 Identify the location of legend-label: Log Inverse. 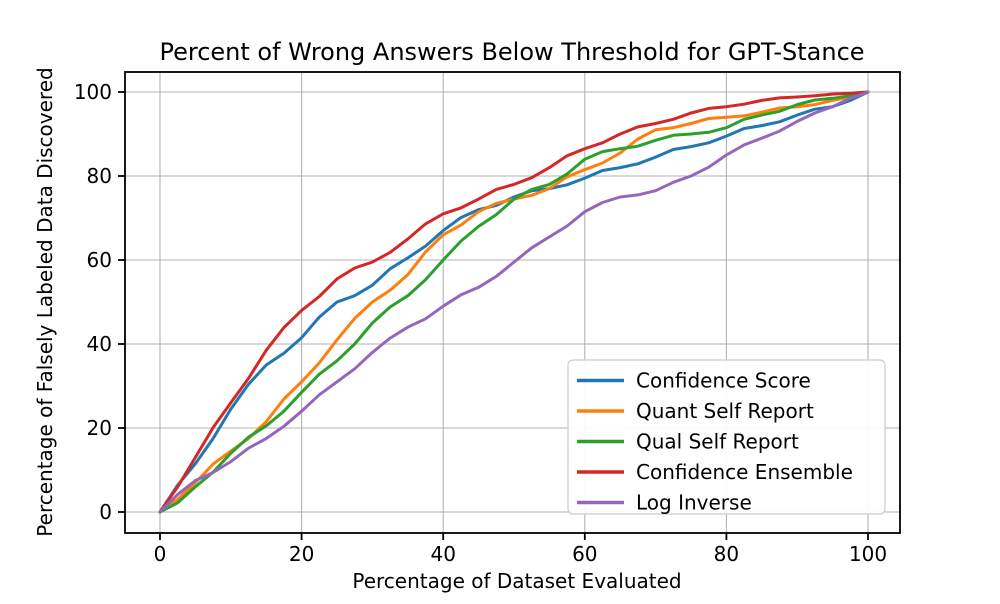
(694, 503).